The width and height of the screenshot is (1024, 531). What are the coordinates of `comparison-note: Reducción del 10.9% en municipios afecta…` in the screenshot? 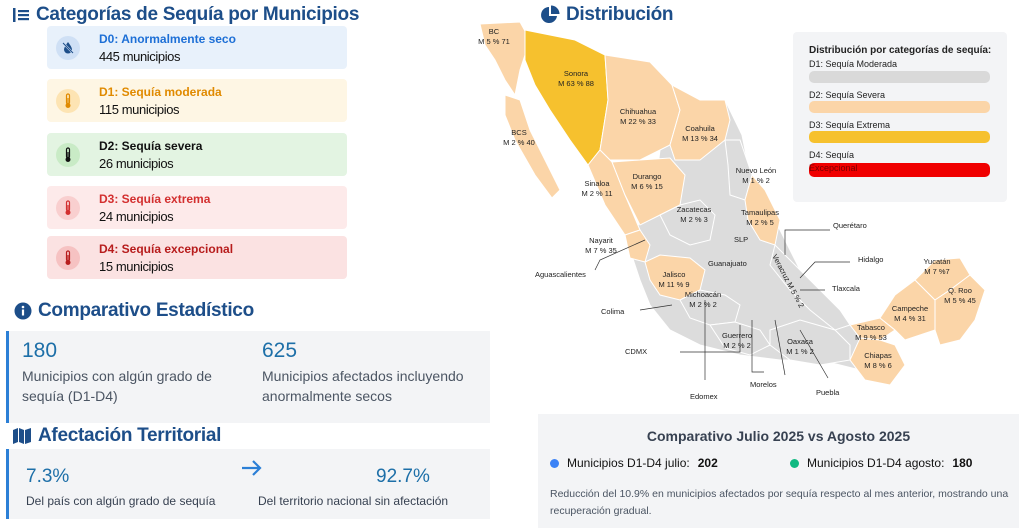 It's located at (779, 502).